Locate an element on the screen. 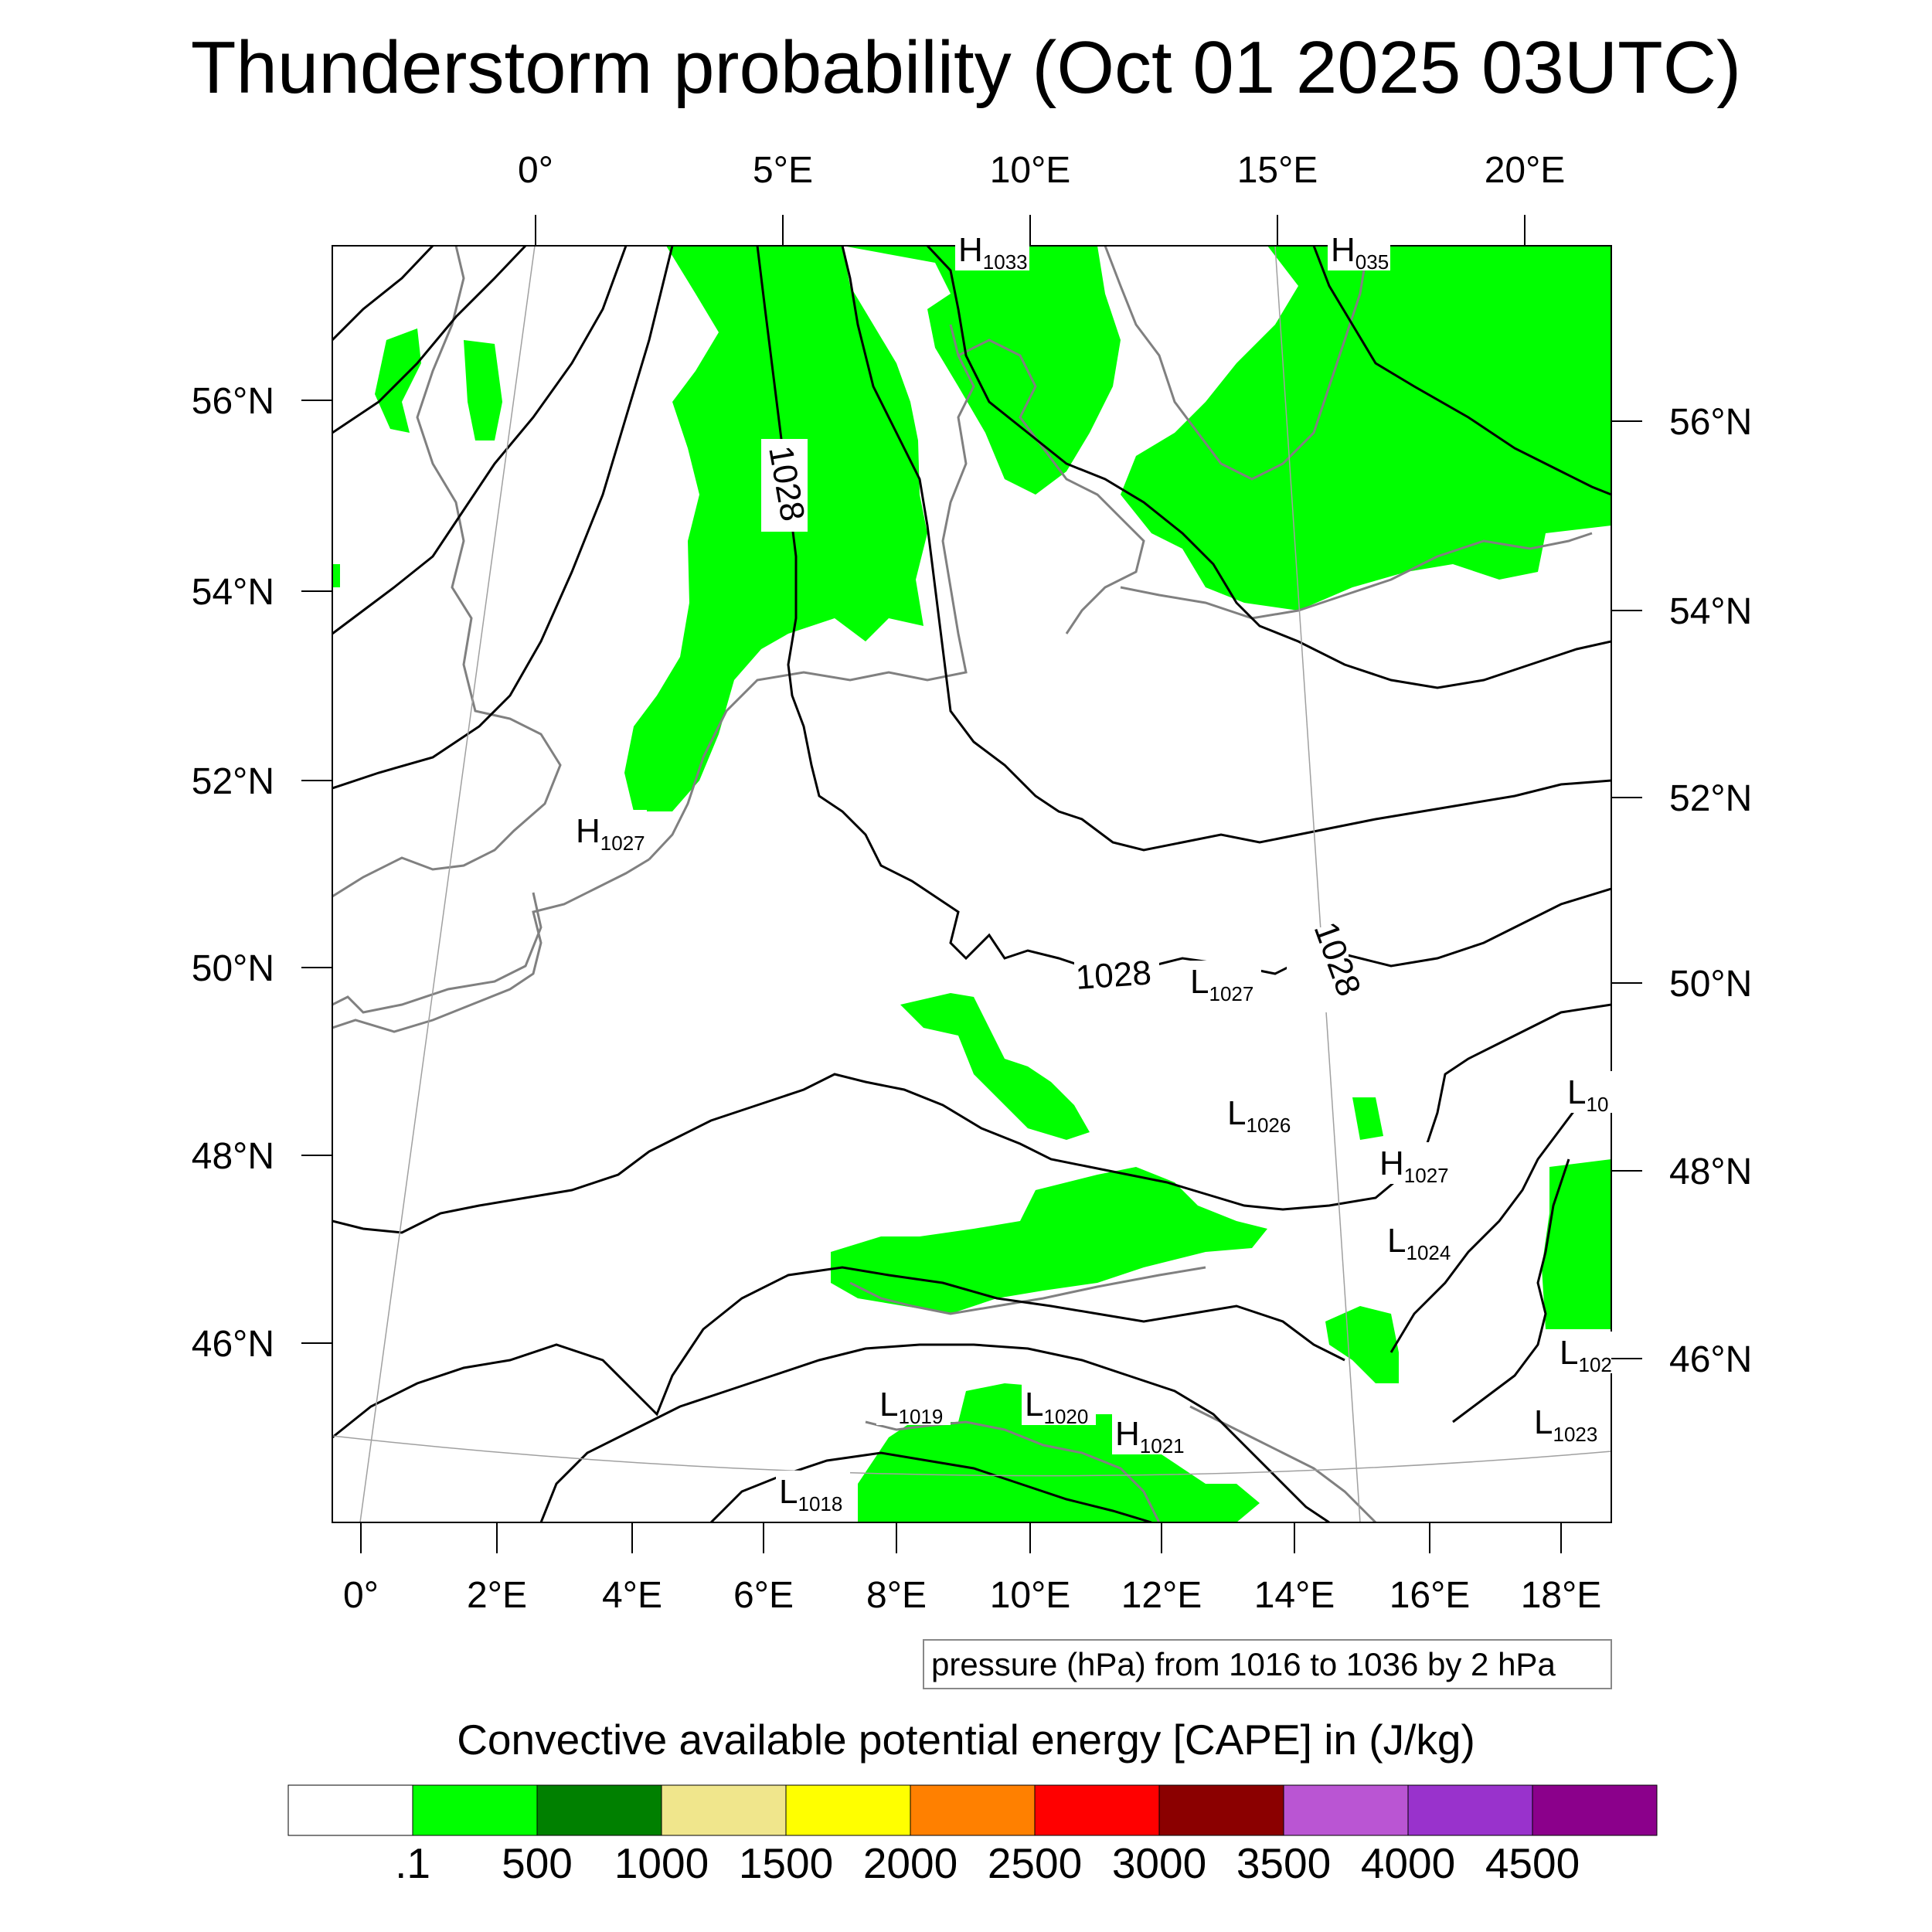  pressure-center-label: H1033 is located at coordinates (993, 253).